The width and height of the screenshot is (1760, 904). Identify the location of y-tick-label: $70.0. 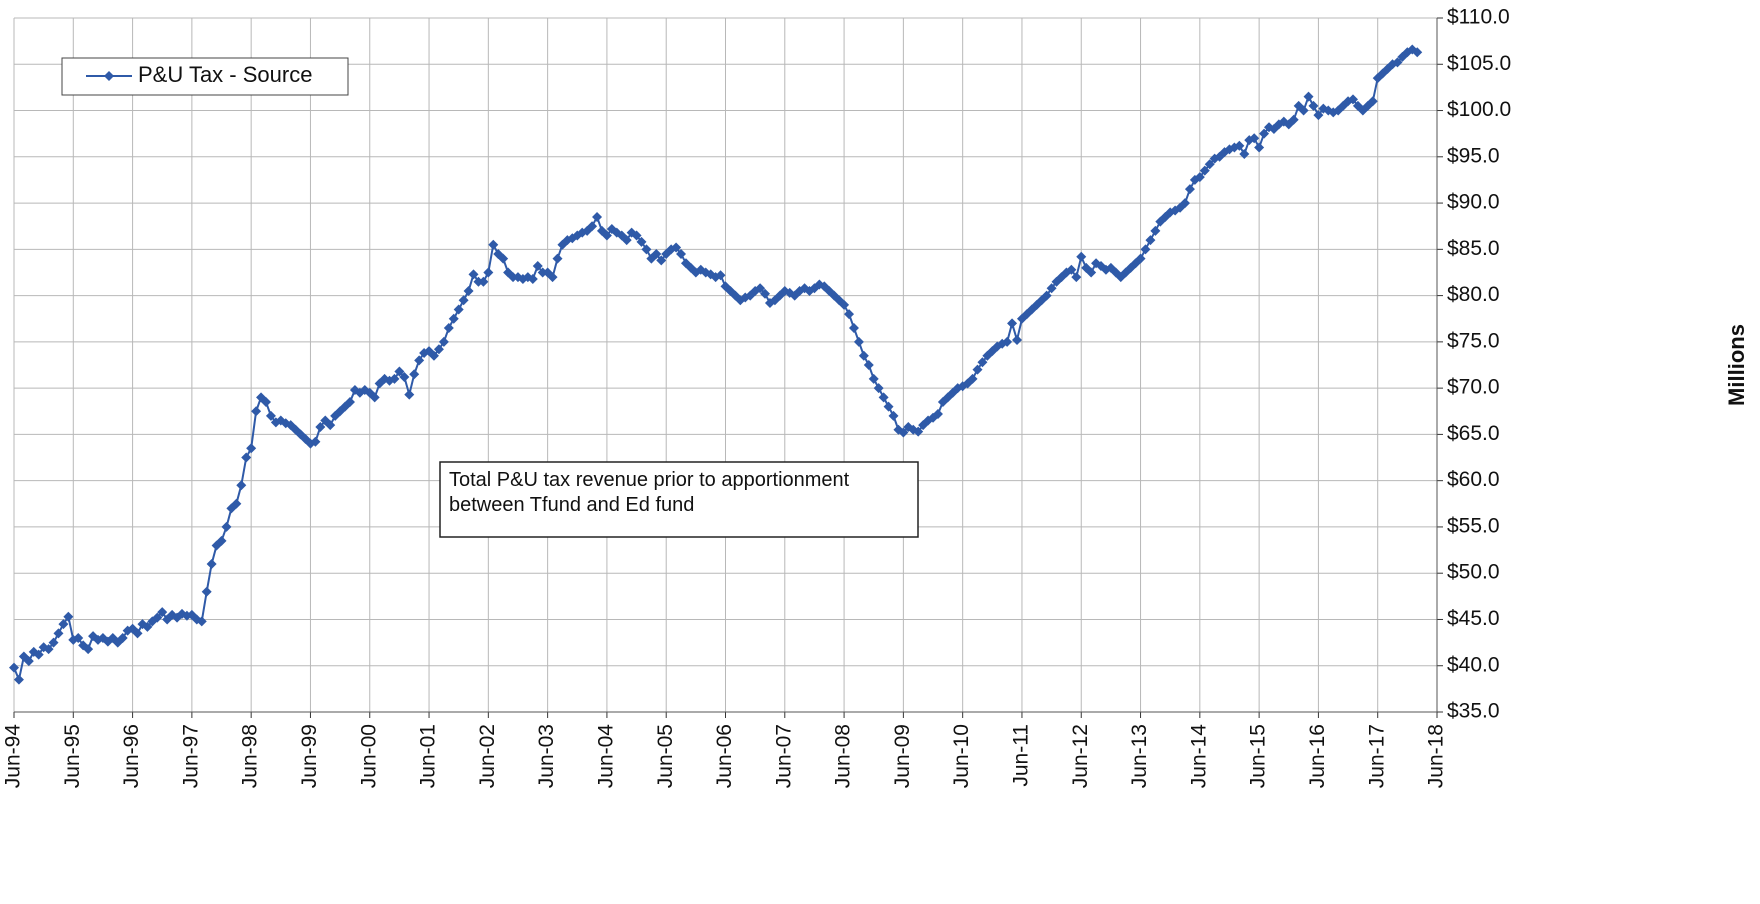
(1473, 387).